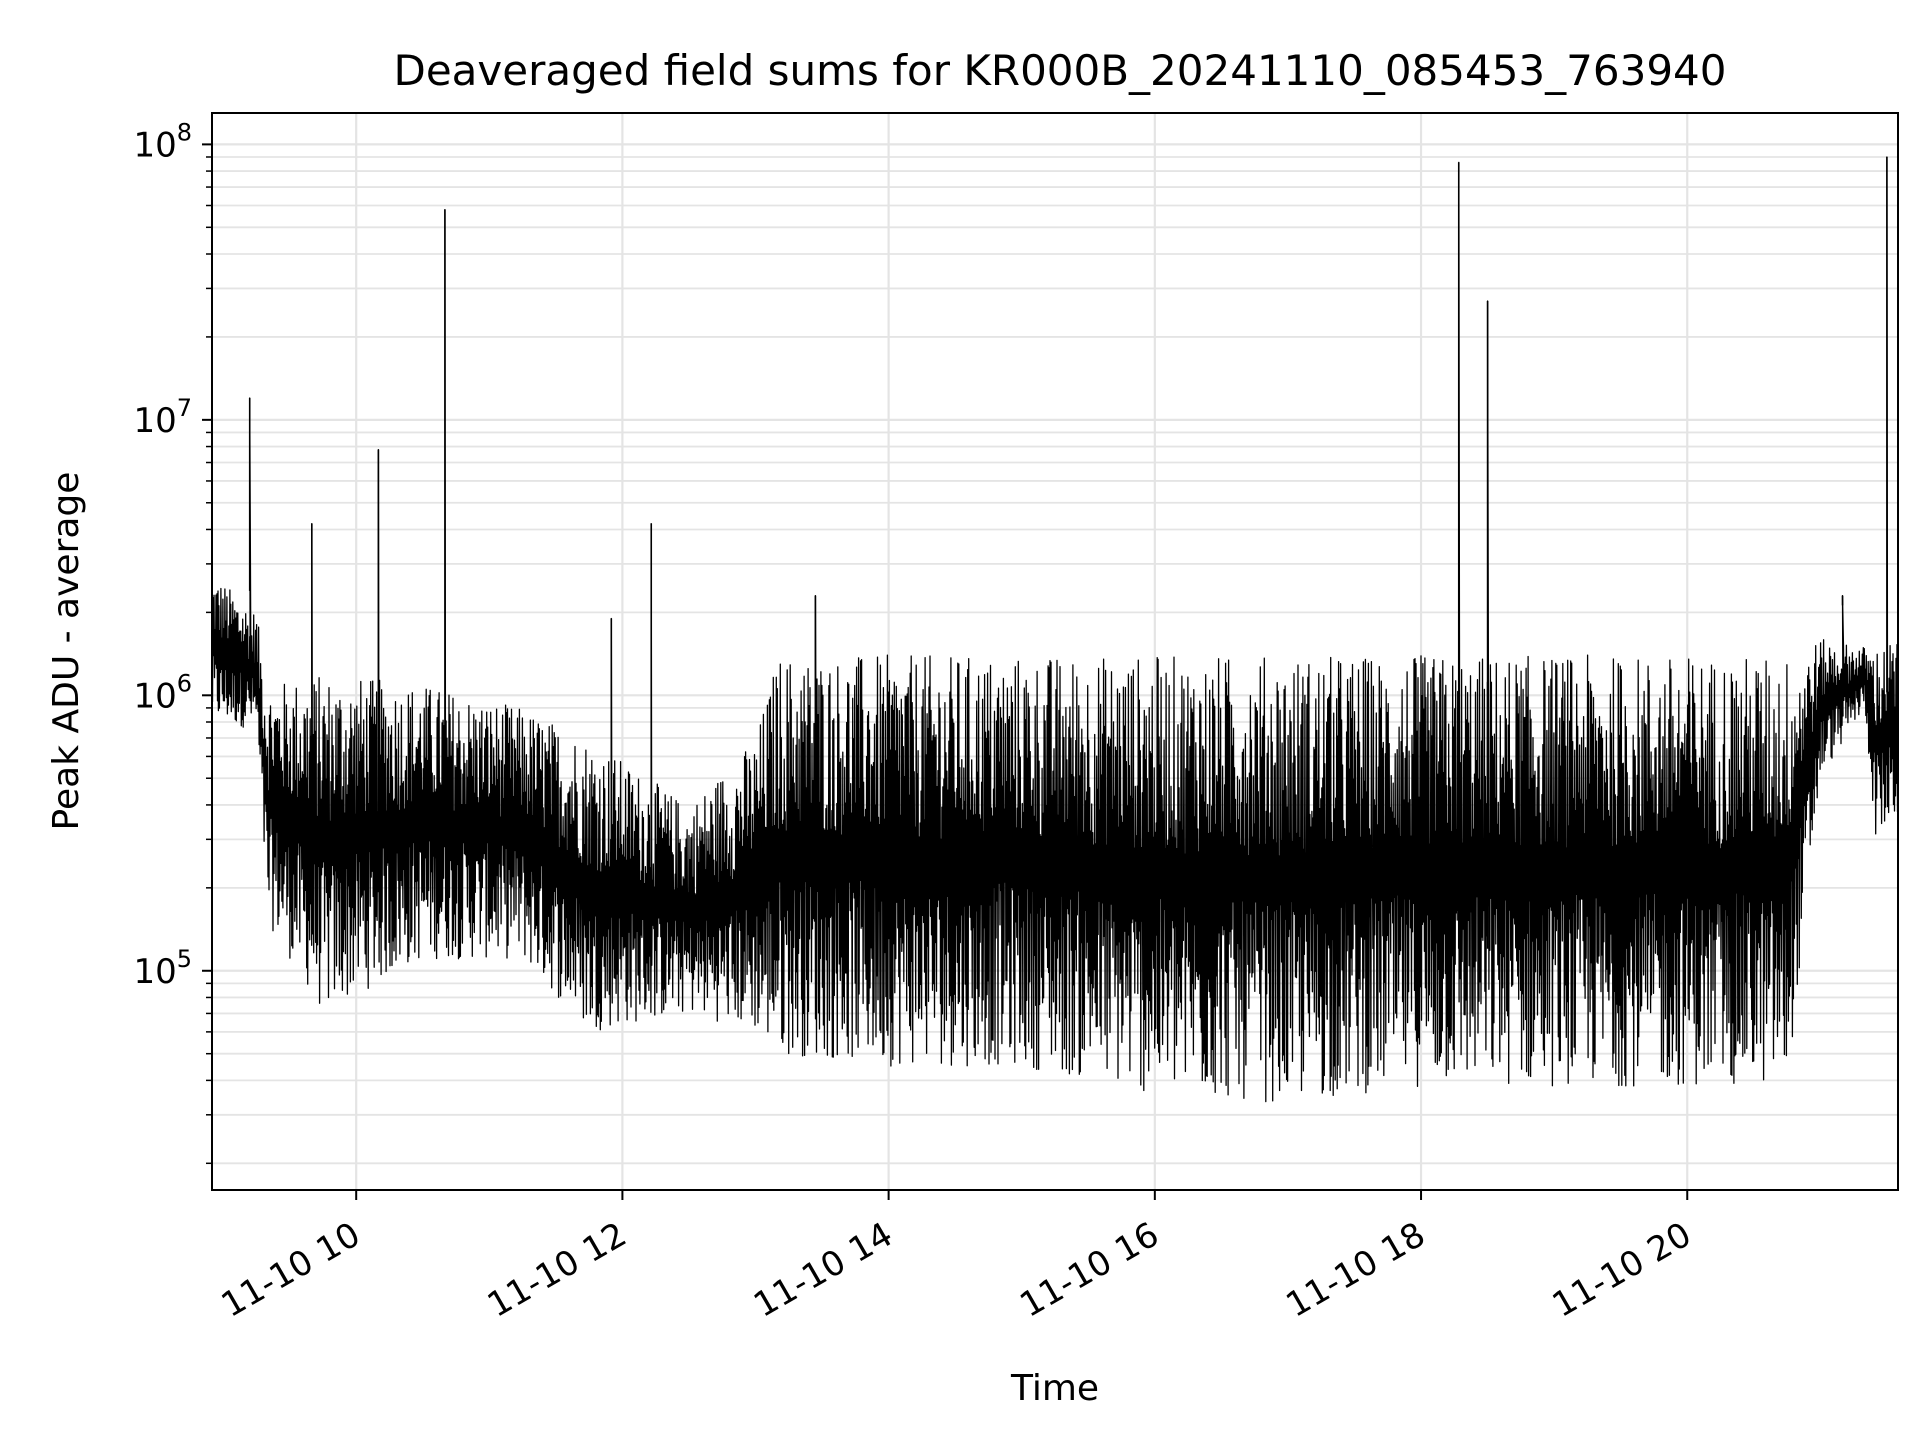 The image size is (1920, 1440). I want to click on y-axis-label: Peak ADU - average, so click(66, 651).